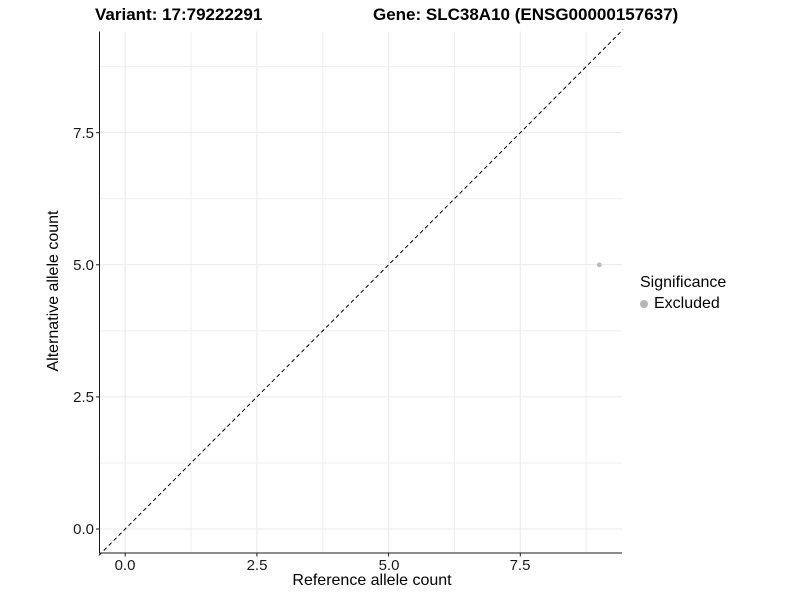 The image size is (800, 600). What do you see at coordinates (599, 265) in the screenshot?
I see `data-point` at bounding box center [599, 265].